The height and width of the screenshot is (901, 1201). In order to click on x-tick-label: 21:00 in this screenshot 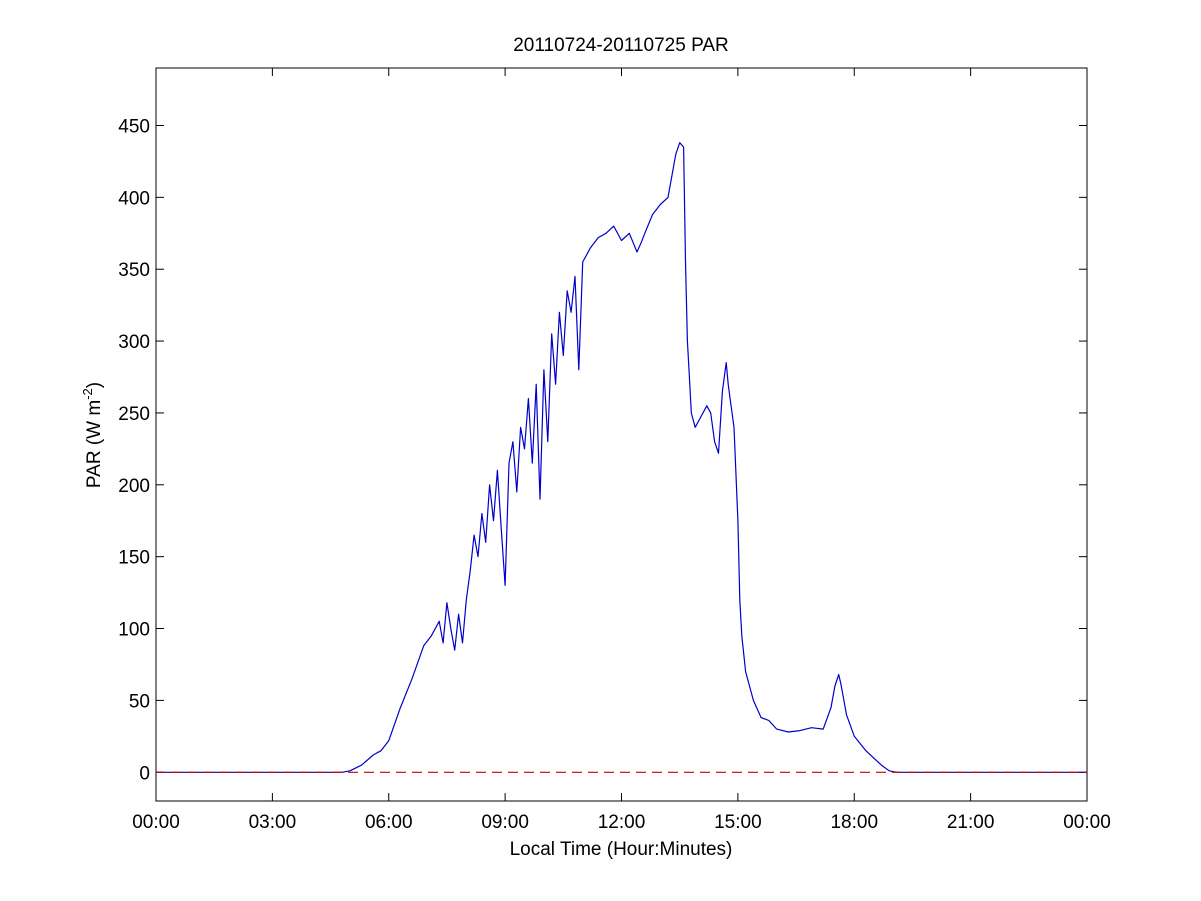, I will do `click(971, 822)`.